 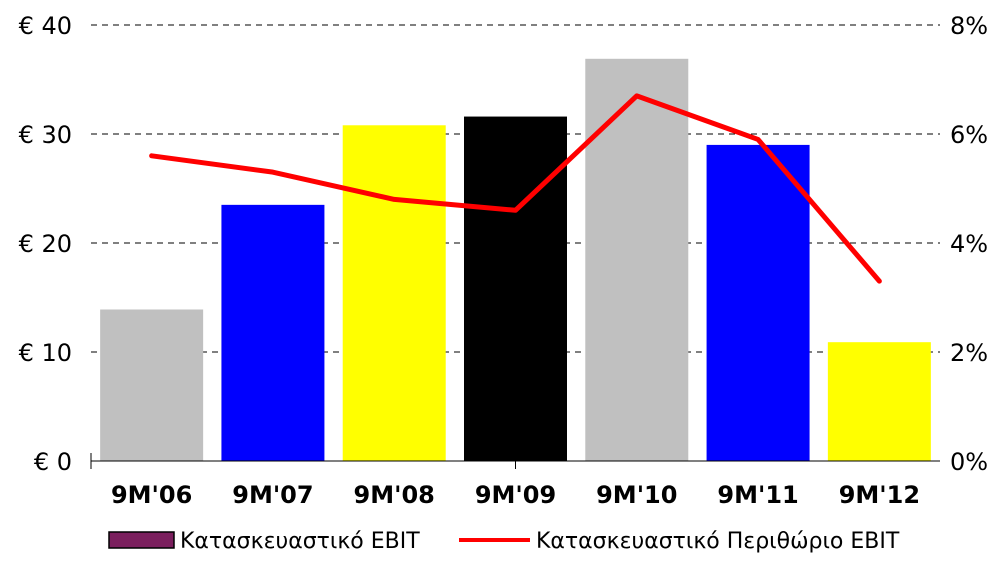 I want to click on left-y-ticks: € 0 € 10 € 20 € 30 € 40, so click(x=45, y=244).